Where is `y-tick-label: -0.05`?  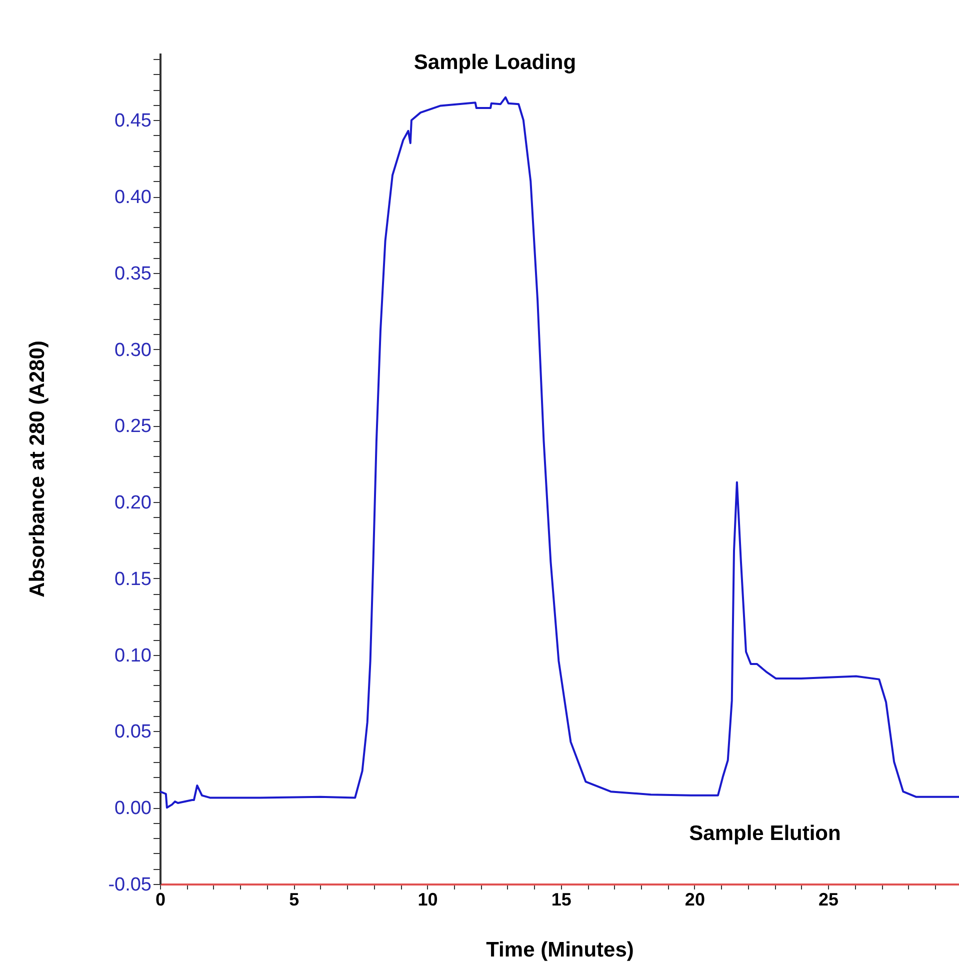 y-tick-label: -0.05 is located at coordinates (130, 885).